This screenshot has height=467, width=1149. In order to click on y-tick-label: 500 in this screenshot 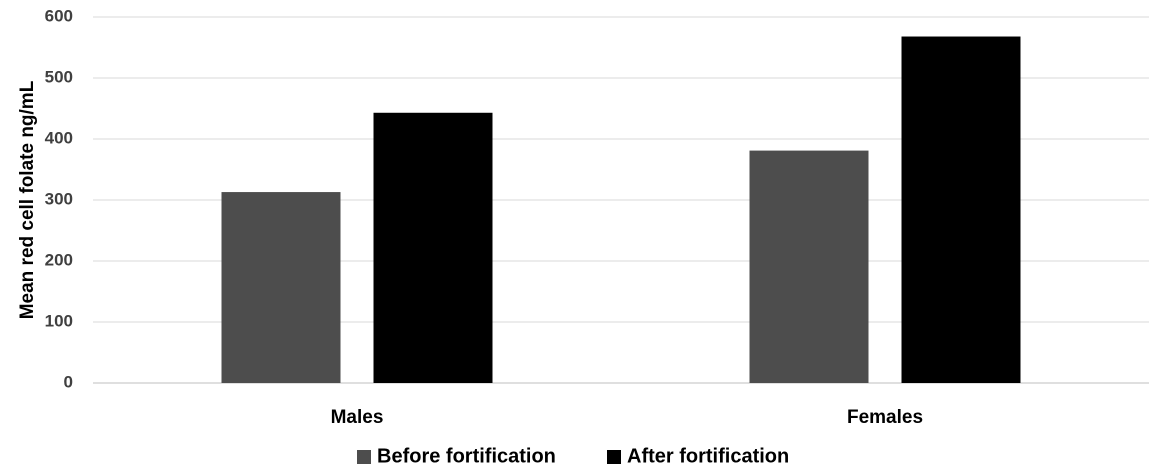, I will do `click(59, 76)`.